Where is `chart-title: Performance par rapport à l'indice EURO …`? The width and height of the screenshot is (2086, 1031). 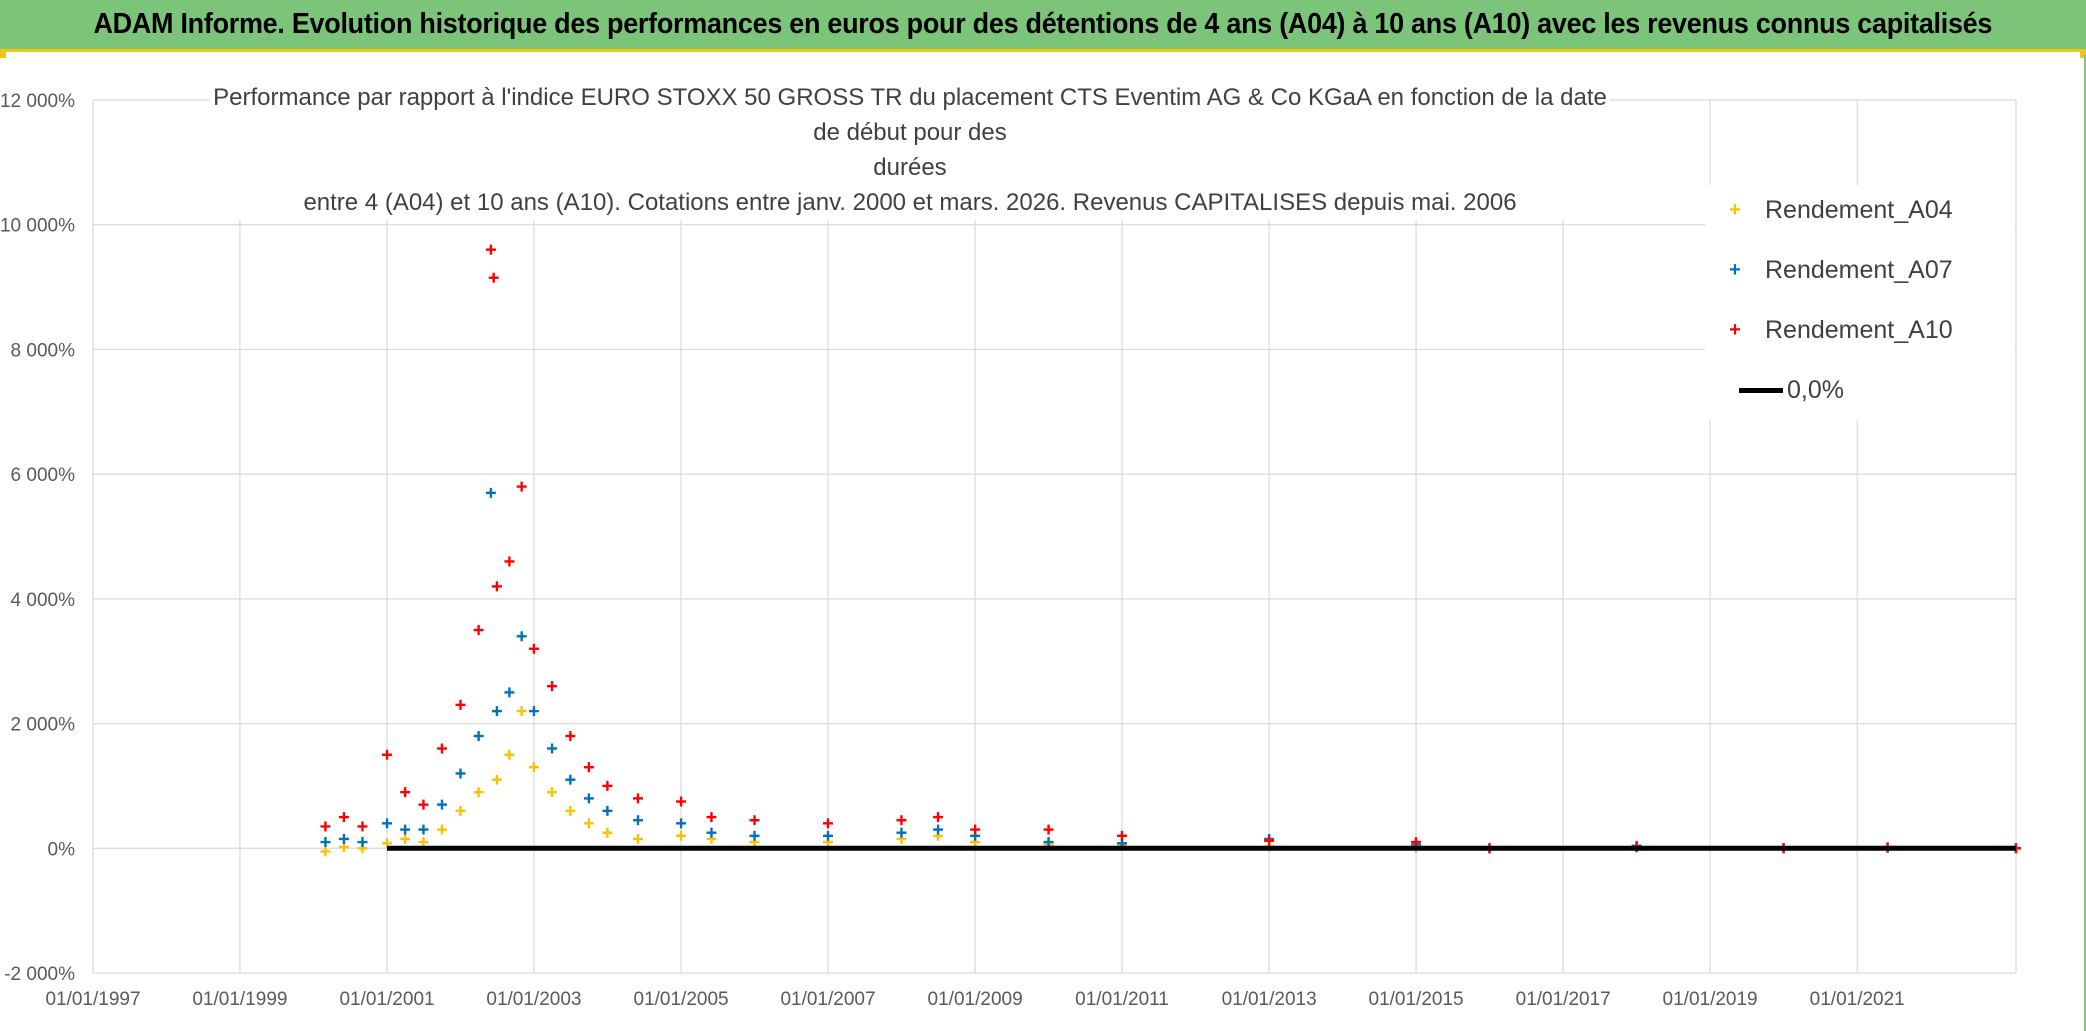
chart-title: Performance par rapport à l'indice EURO … is located at coordinates (910, 150).